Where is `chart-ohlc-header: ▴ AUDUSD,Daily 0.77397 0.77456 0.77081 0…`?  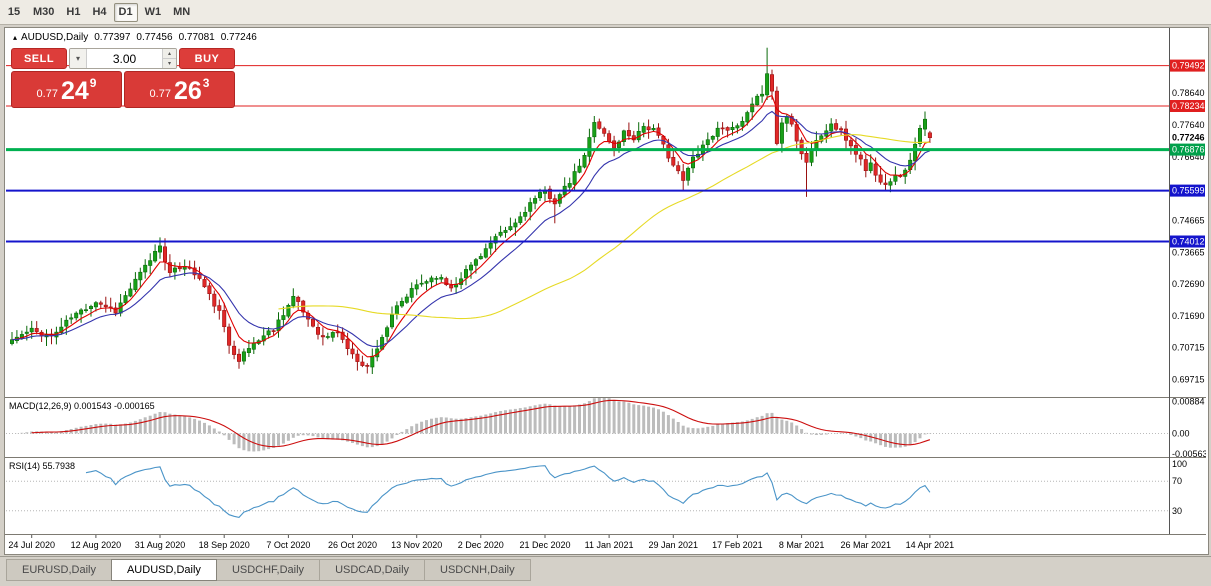 chart-ohlc-header: ▴ AUDUSD,Daily 0.77397 0.77456 0.77081 0… is located at coordinates (135, 37).